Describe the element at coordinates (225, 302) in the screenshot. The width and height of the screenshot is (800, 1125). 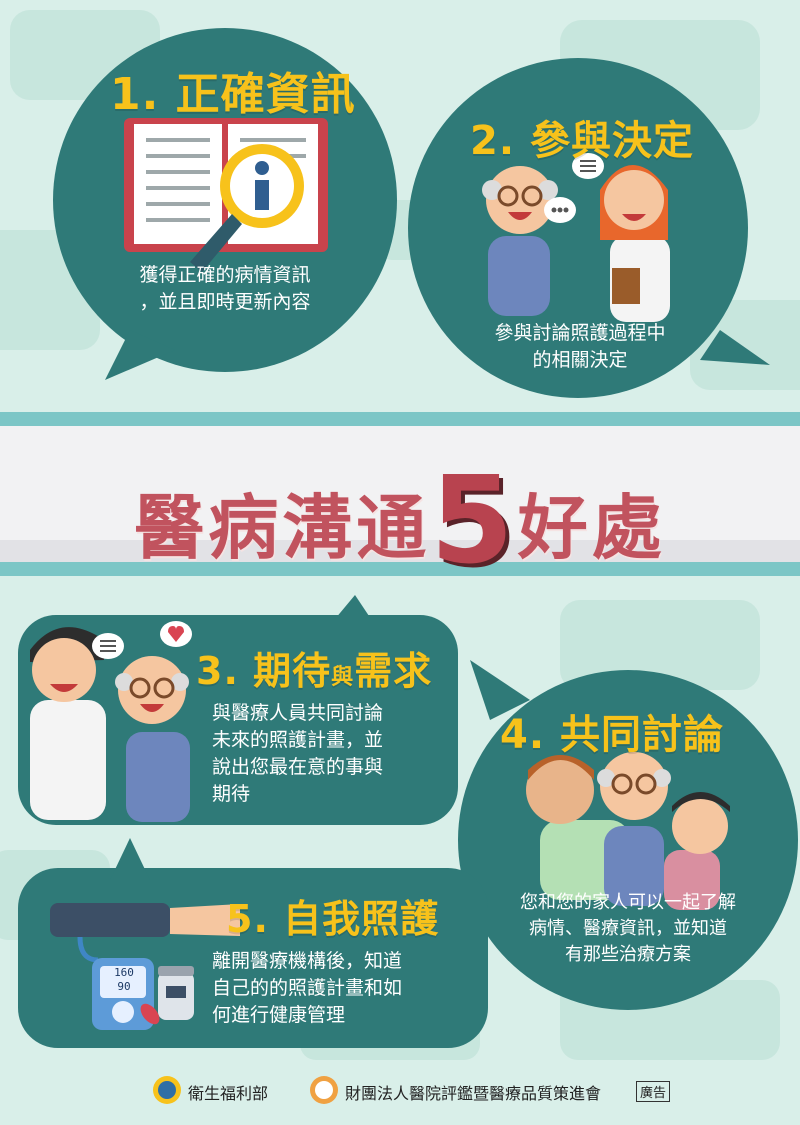
I see `section-1-line: ，並且即時更新內容` at that location.